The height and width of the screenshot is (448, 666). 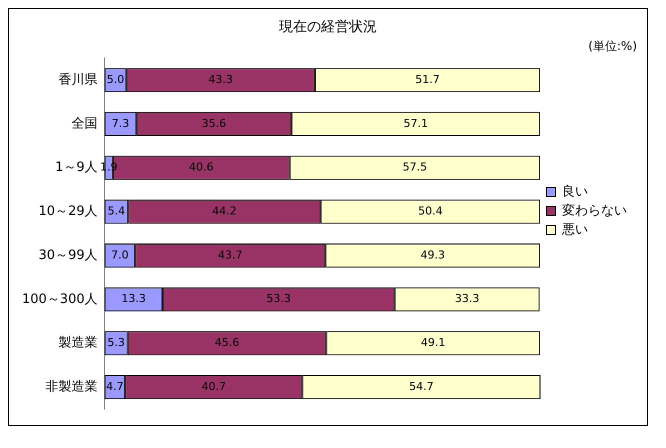 I want to click on data-label: 5.4, so click(x=117, y=211).